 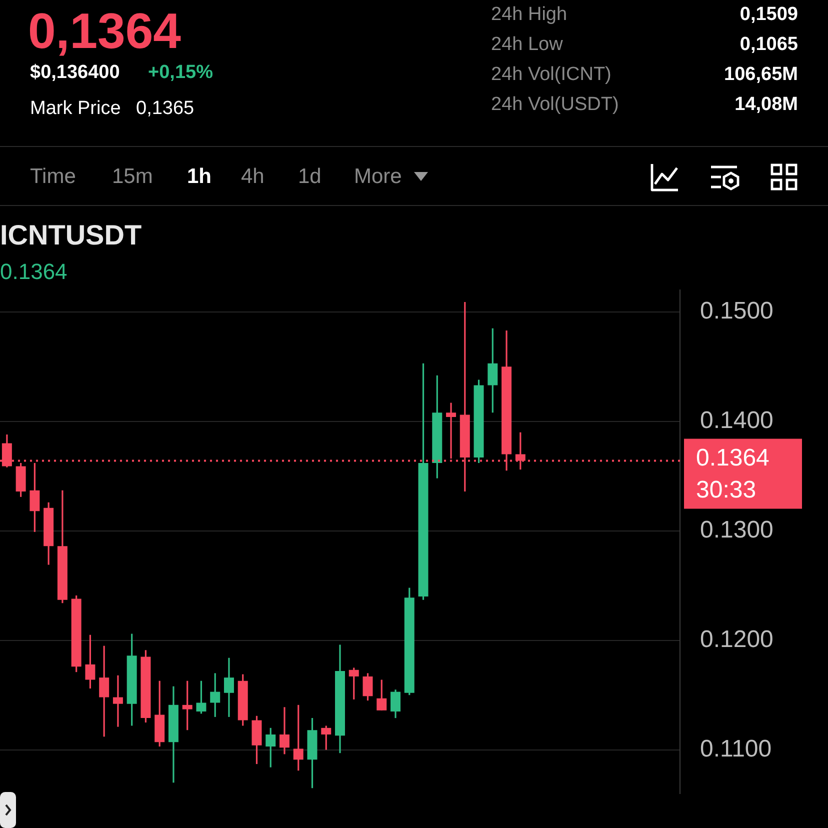 What do you see at coordinates (180, 73) in the screenshot?
I see `text: +0,15%` at bounding box center [180, 73].